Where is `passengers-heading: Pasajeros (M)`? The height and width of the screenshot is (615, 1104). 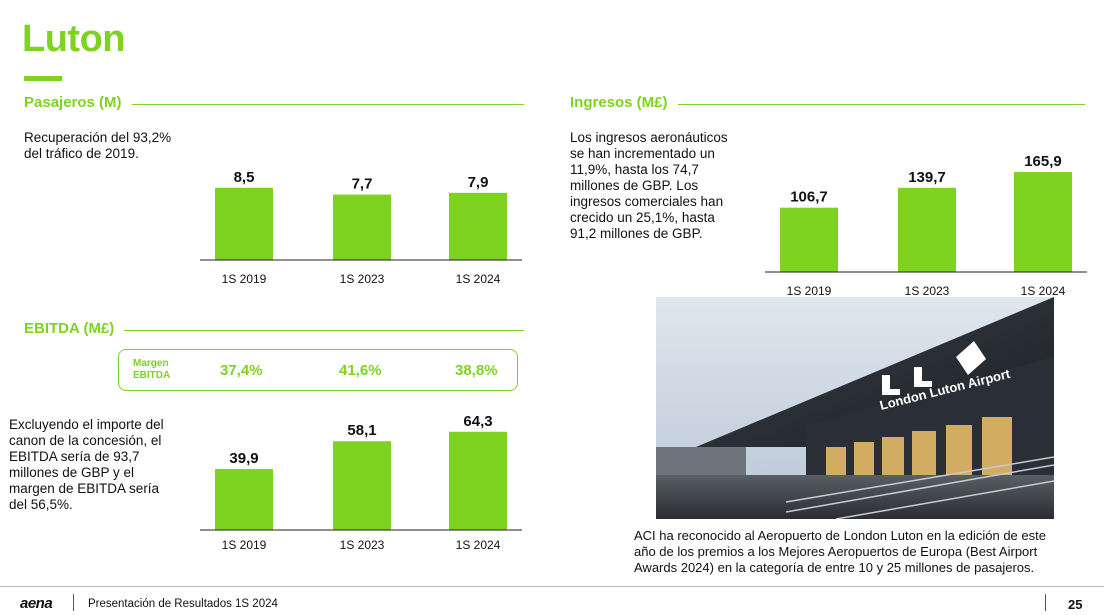 passengers-heading: Pasajeros (M) is located at coordinates (274, 102).